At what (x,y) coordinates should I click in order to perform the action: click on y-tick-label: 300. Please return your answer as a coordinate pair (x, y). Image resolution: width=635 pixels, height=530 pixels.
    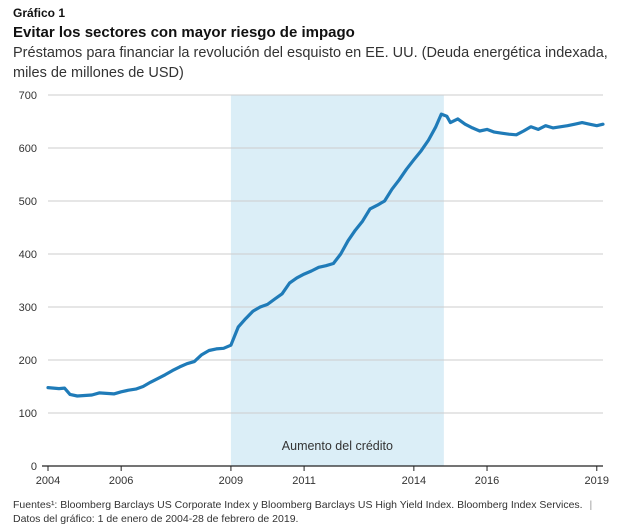
    Looking at the image, I should click on (28, 308).